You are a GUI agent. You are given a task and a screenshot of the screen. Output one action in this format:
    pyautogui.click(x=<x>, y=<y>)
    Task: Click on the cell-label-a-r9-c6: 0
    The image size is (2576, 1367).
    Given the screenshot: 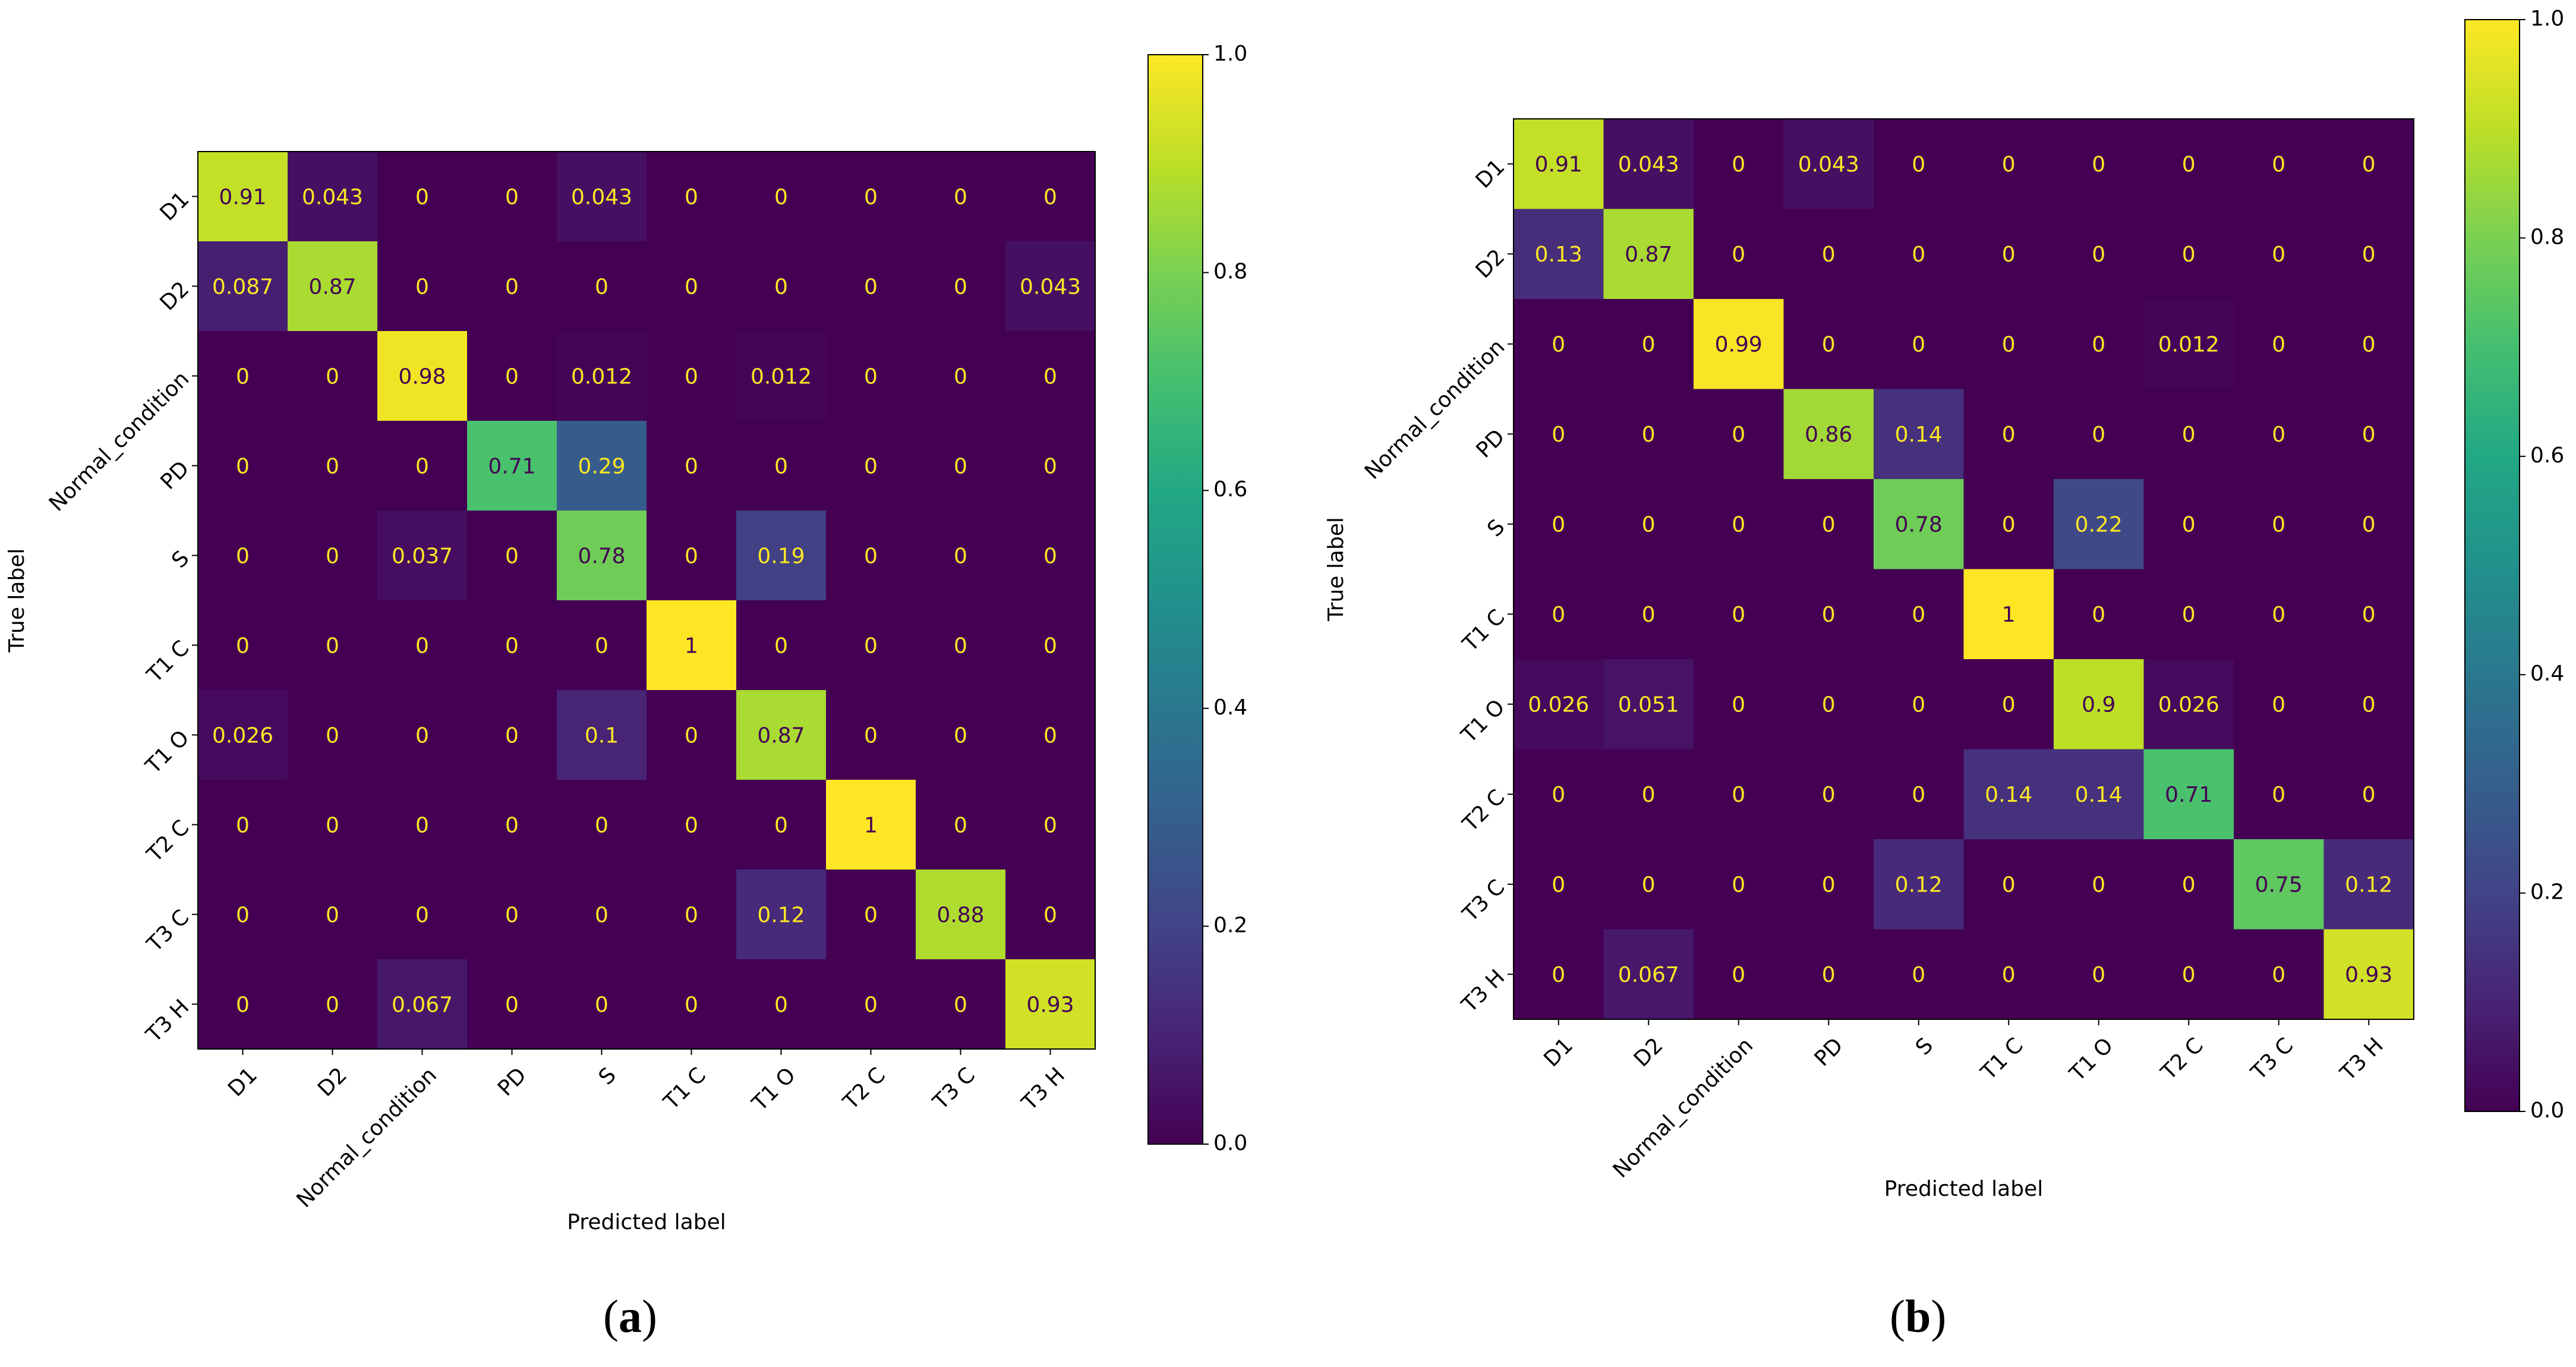 What is the action you would take?
    pyautogui.click(x=781, y=1005)
    